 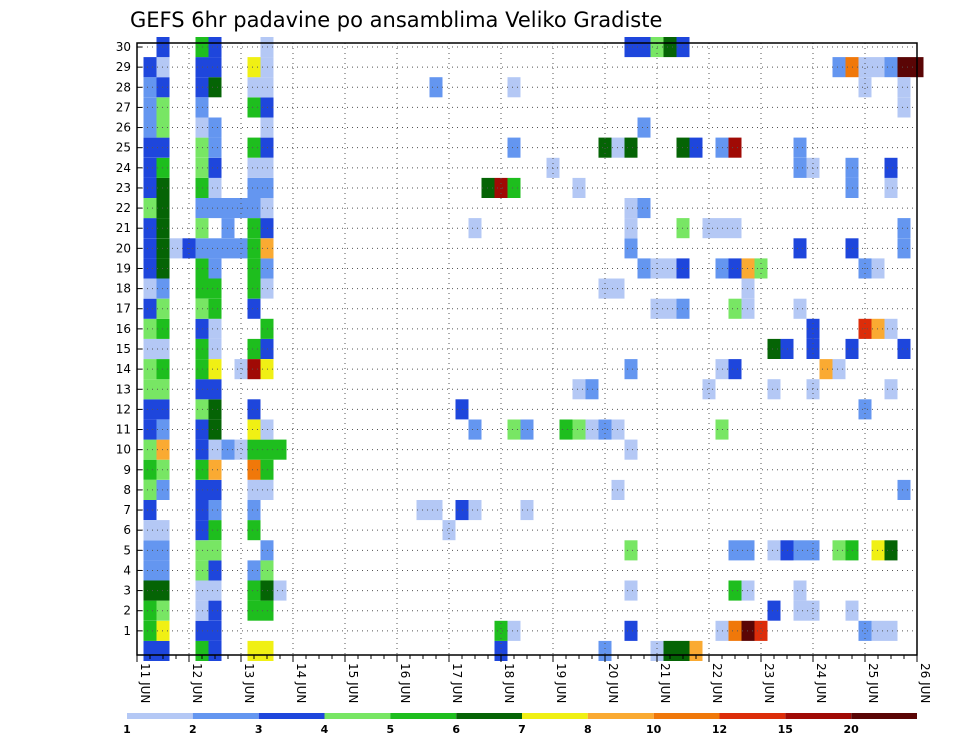 What do you see at coordinates (456, 729) in the screenshot?
I see `colorbar-label: 6` at bounding box center [456, 729].